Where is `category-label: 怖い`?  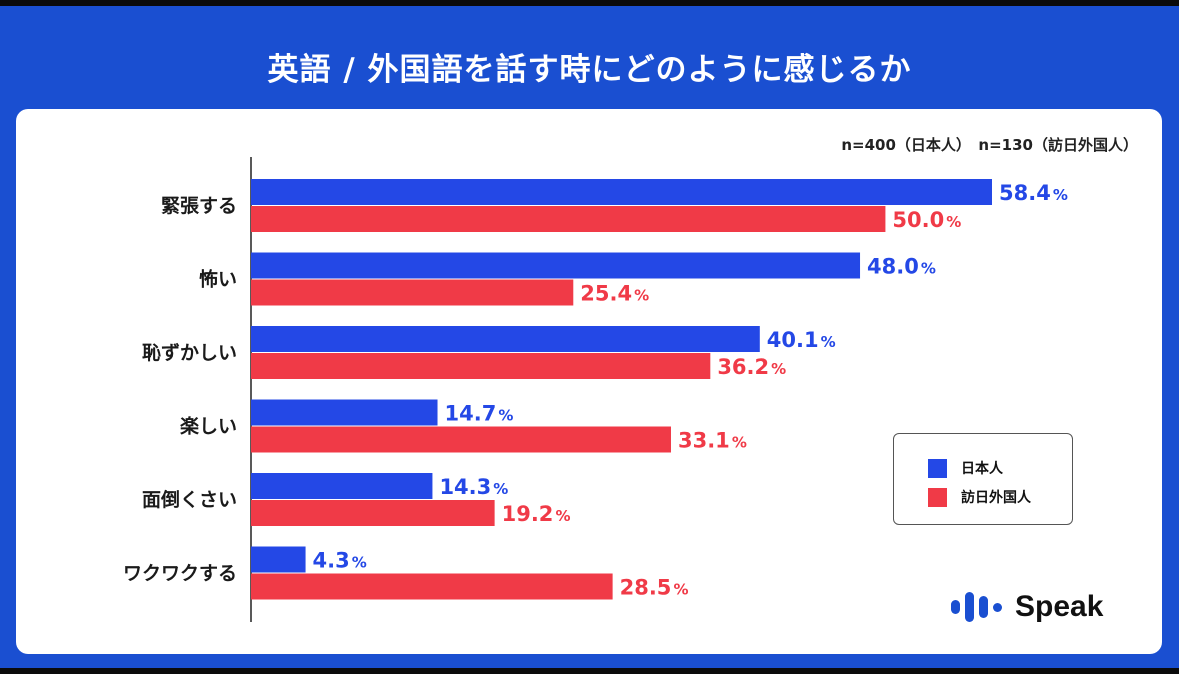 category-label: 怖い is located at coordinates (218, 279).